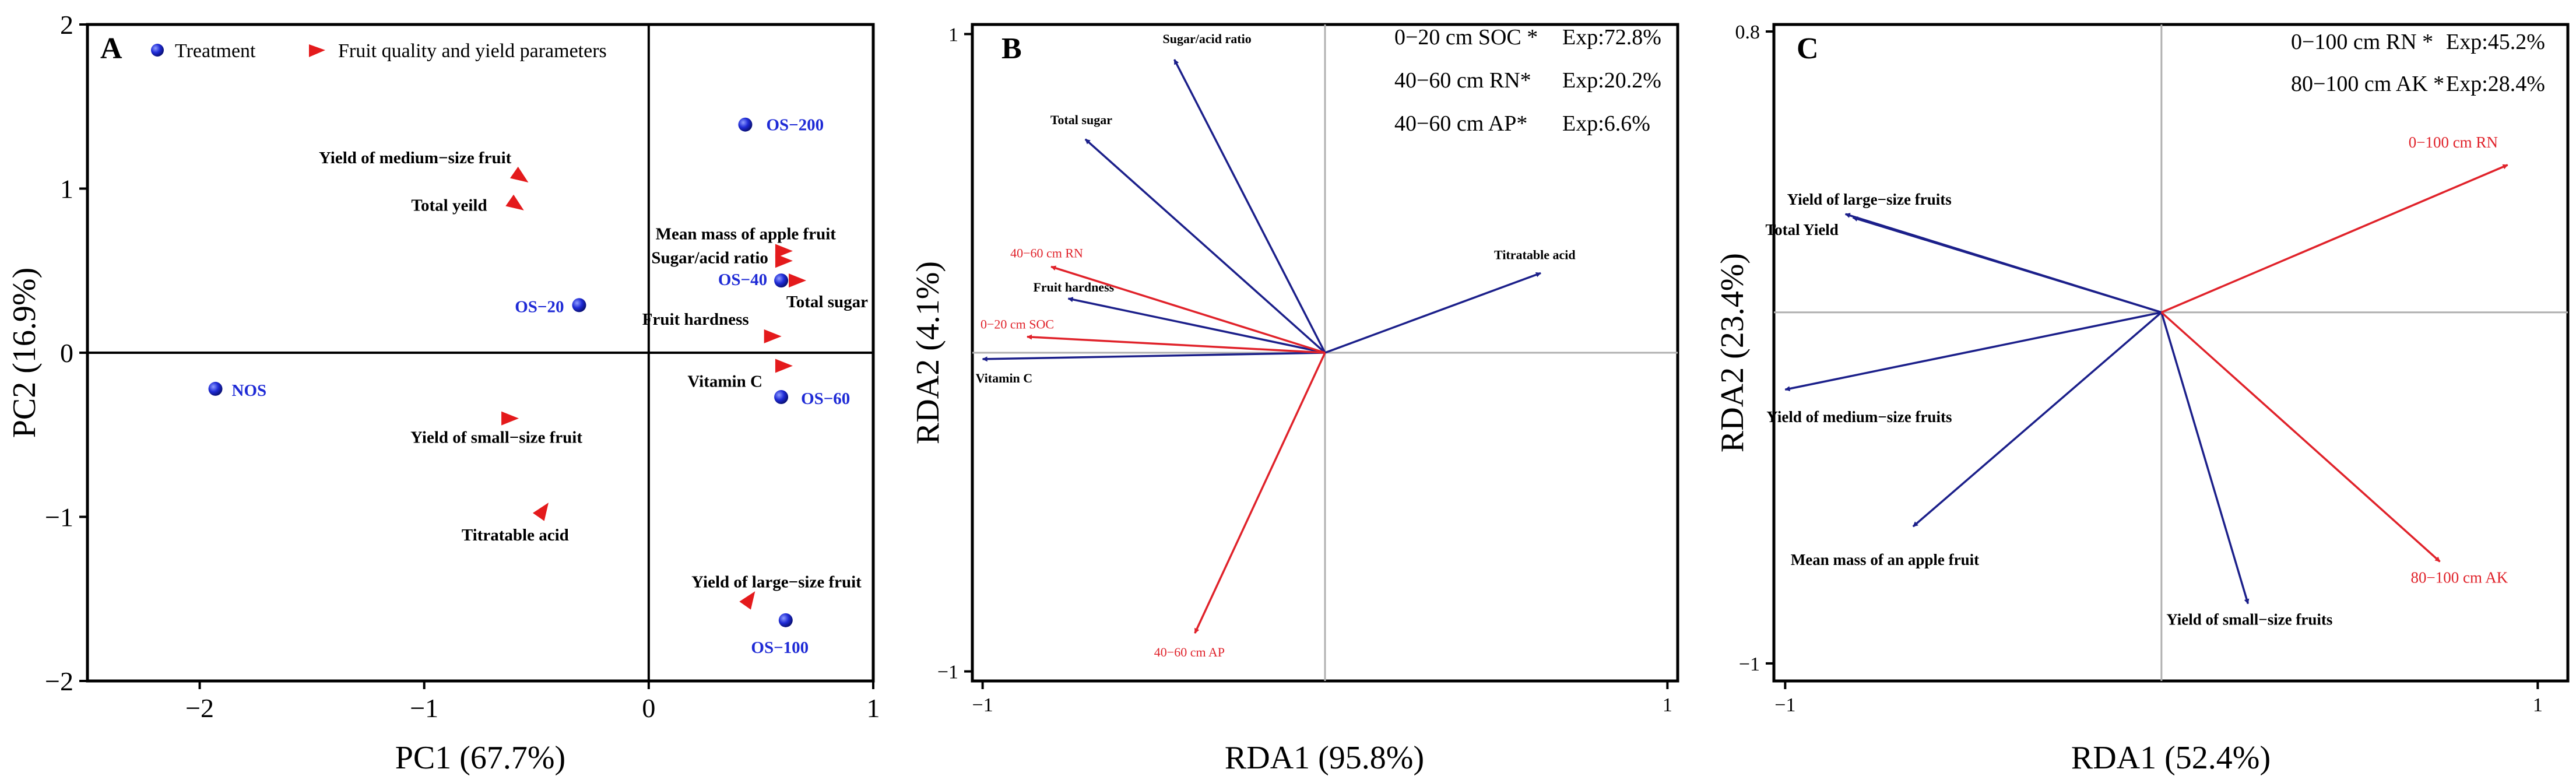 The image size is (2576, 776). I want to click on treatment-label: OS−100, so click(780, 647).